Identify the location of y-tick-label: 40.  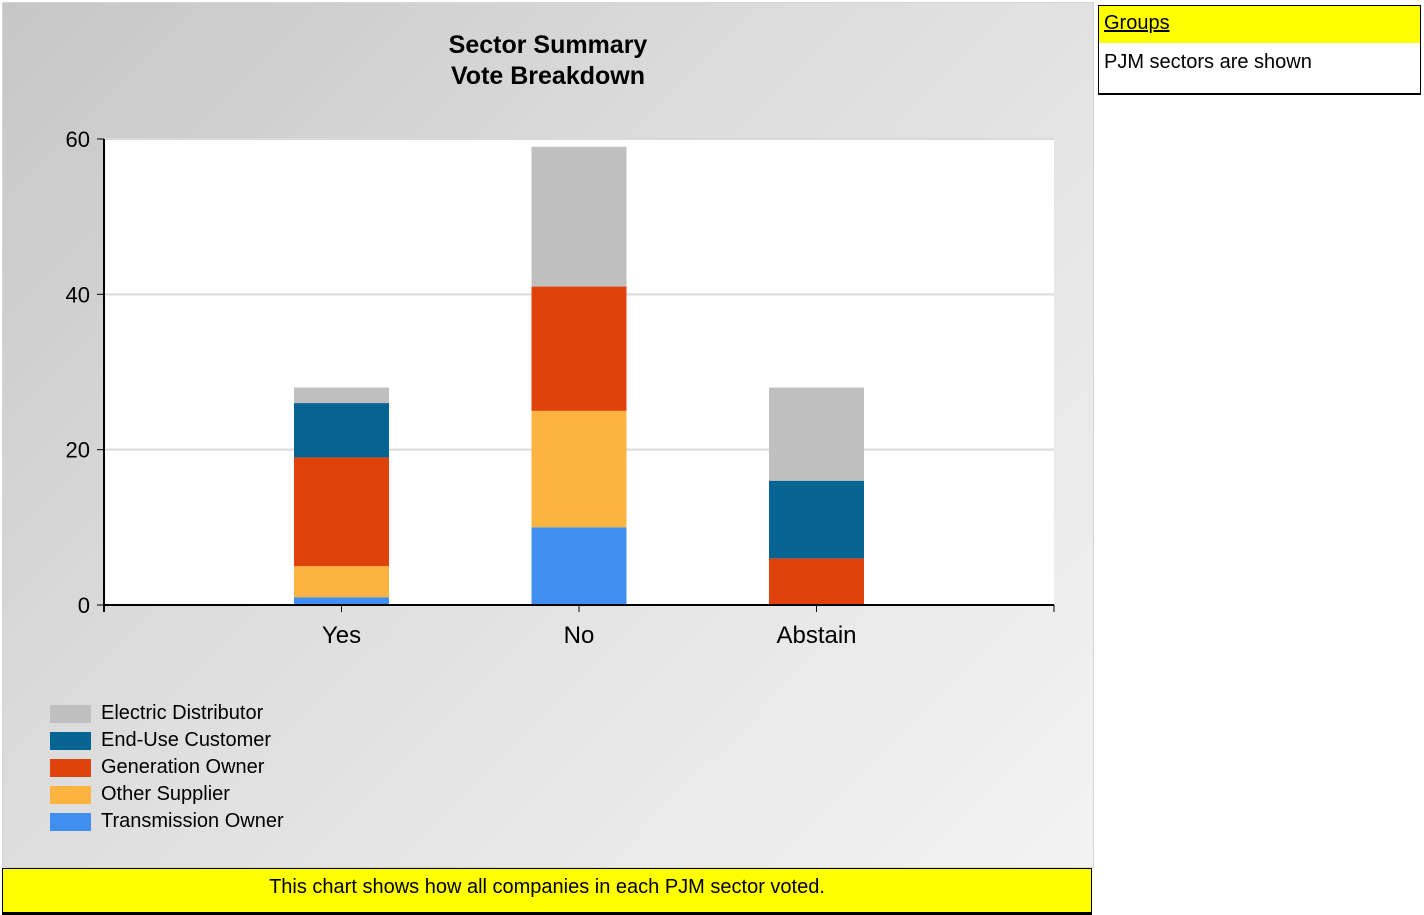
(78, 294).